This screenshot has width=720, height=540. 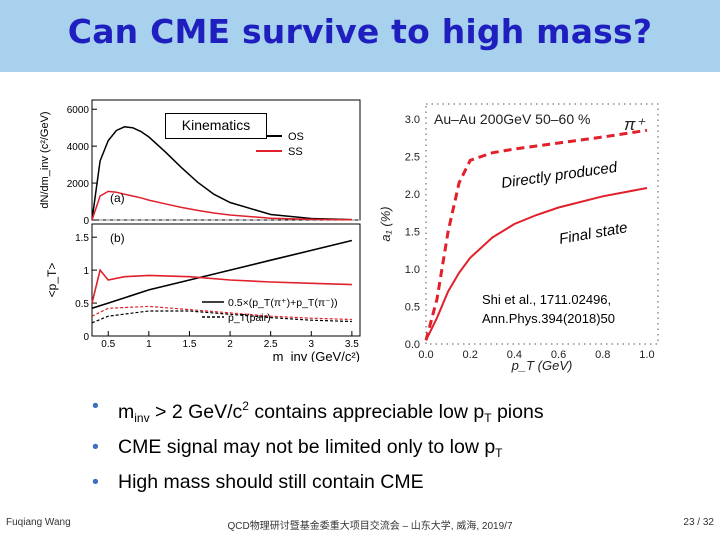 I want to click on bottom-panel-frame, so click(x=226, y=280).